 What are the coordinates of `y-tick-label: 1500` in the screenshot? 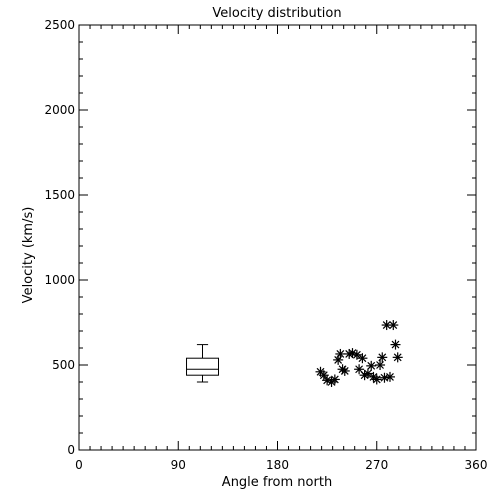 It's located at (59, 195).